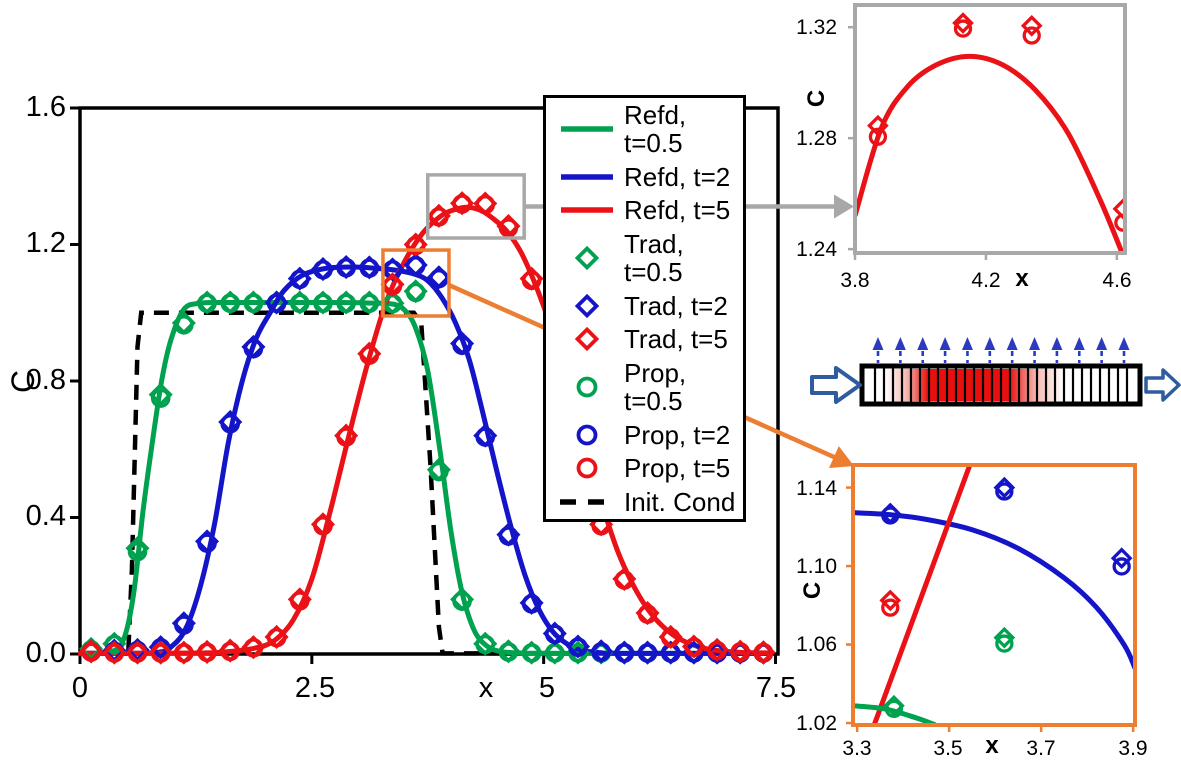  Describe the element at coordinates (676, 305) in the screenshot. I see `legend-item-label: Trad, t=2` at that location.